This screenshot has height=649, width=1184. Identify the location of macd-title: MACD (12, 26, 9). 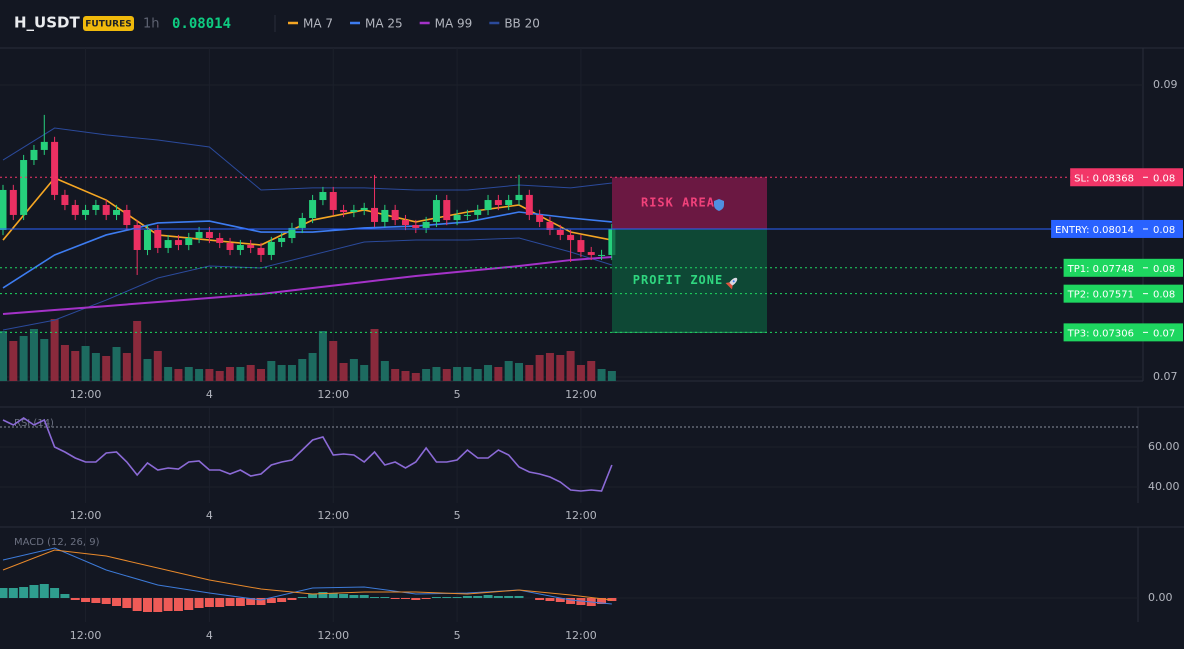
(57, 542).